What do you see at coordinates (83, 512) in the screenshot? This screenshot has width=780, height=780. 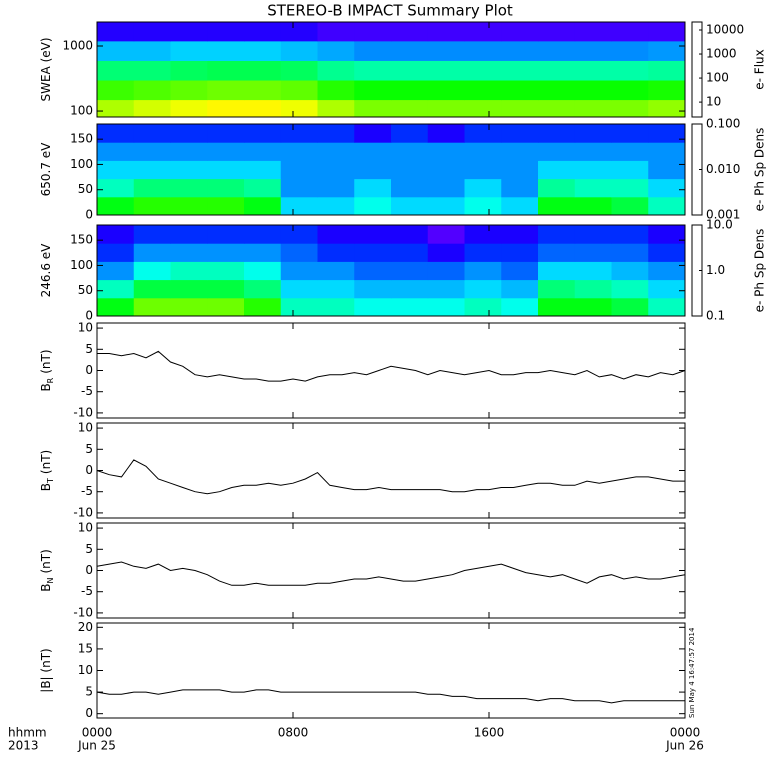 I see `y-tick-label: -10` at bounding box center [83, 512].